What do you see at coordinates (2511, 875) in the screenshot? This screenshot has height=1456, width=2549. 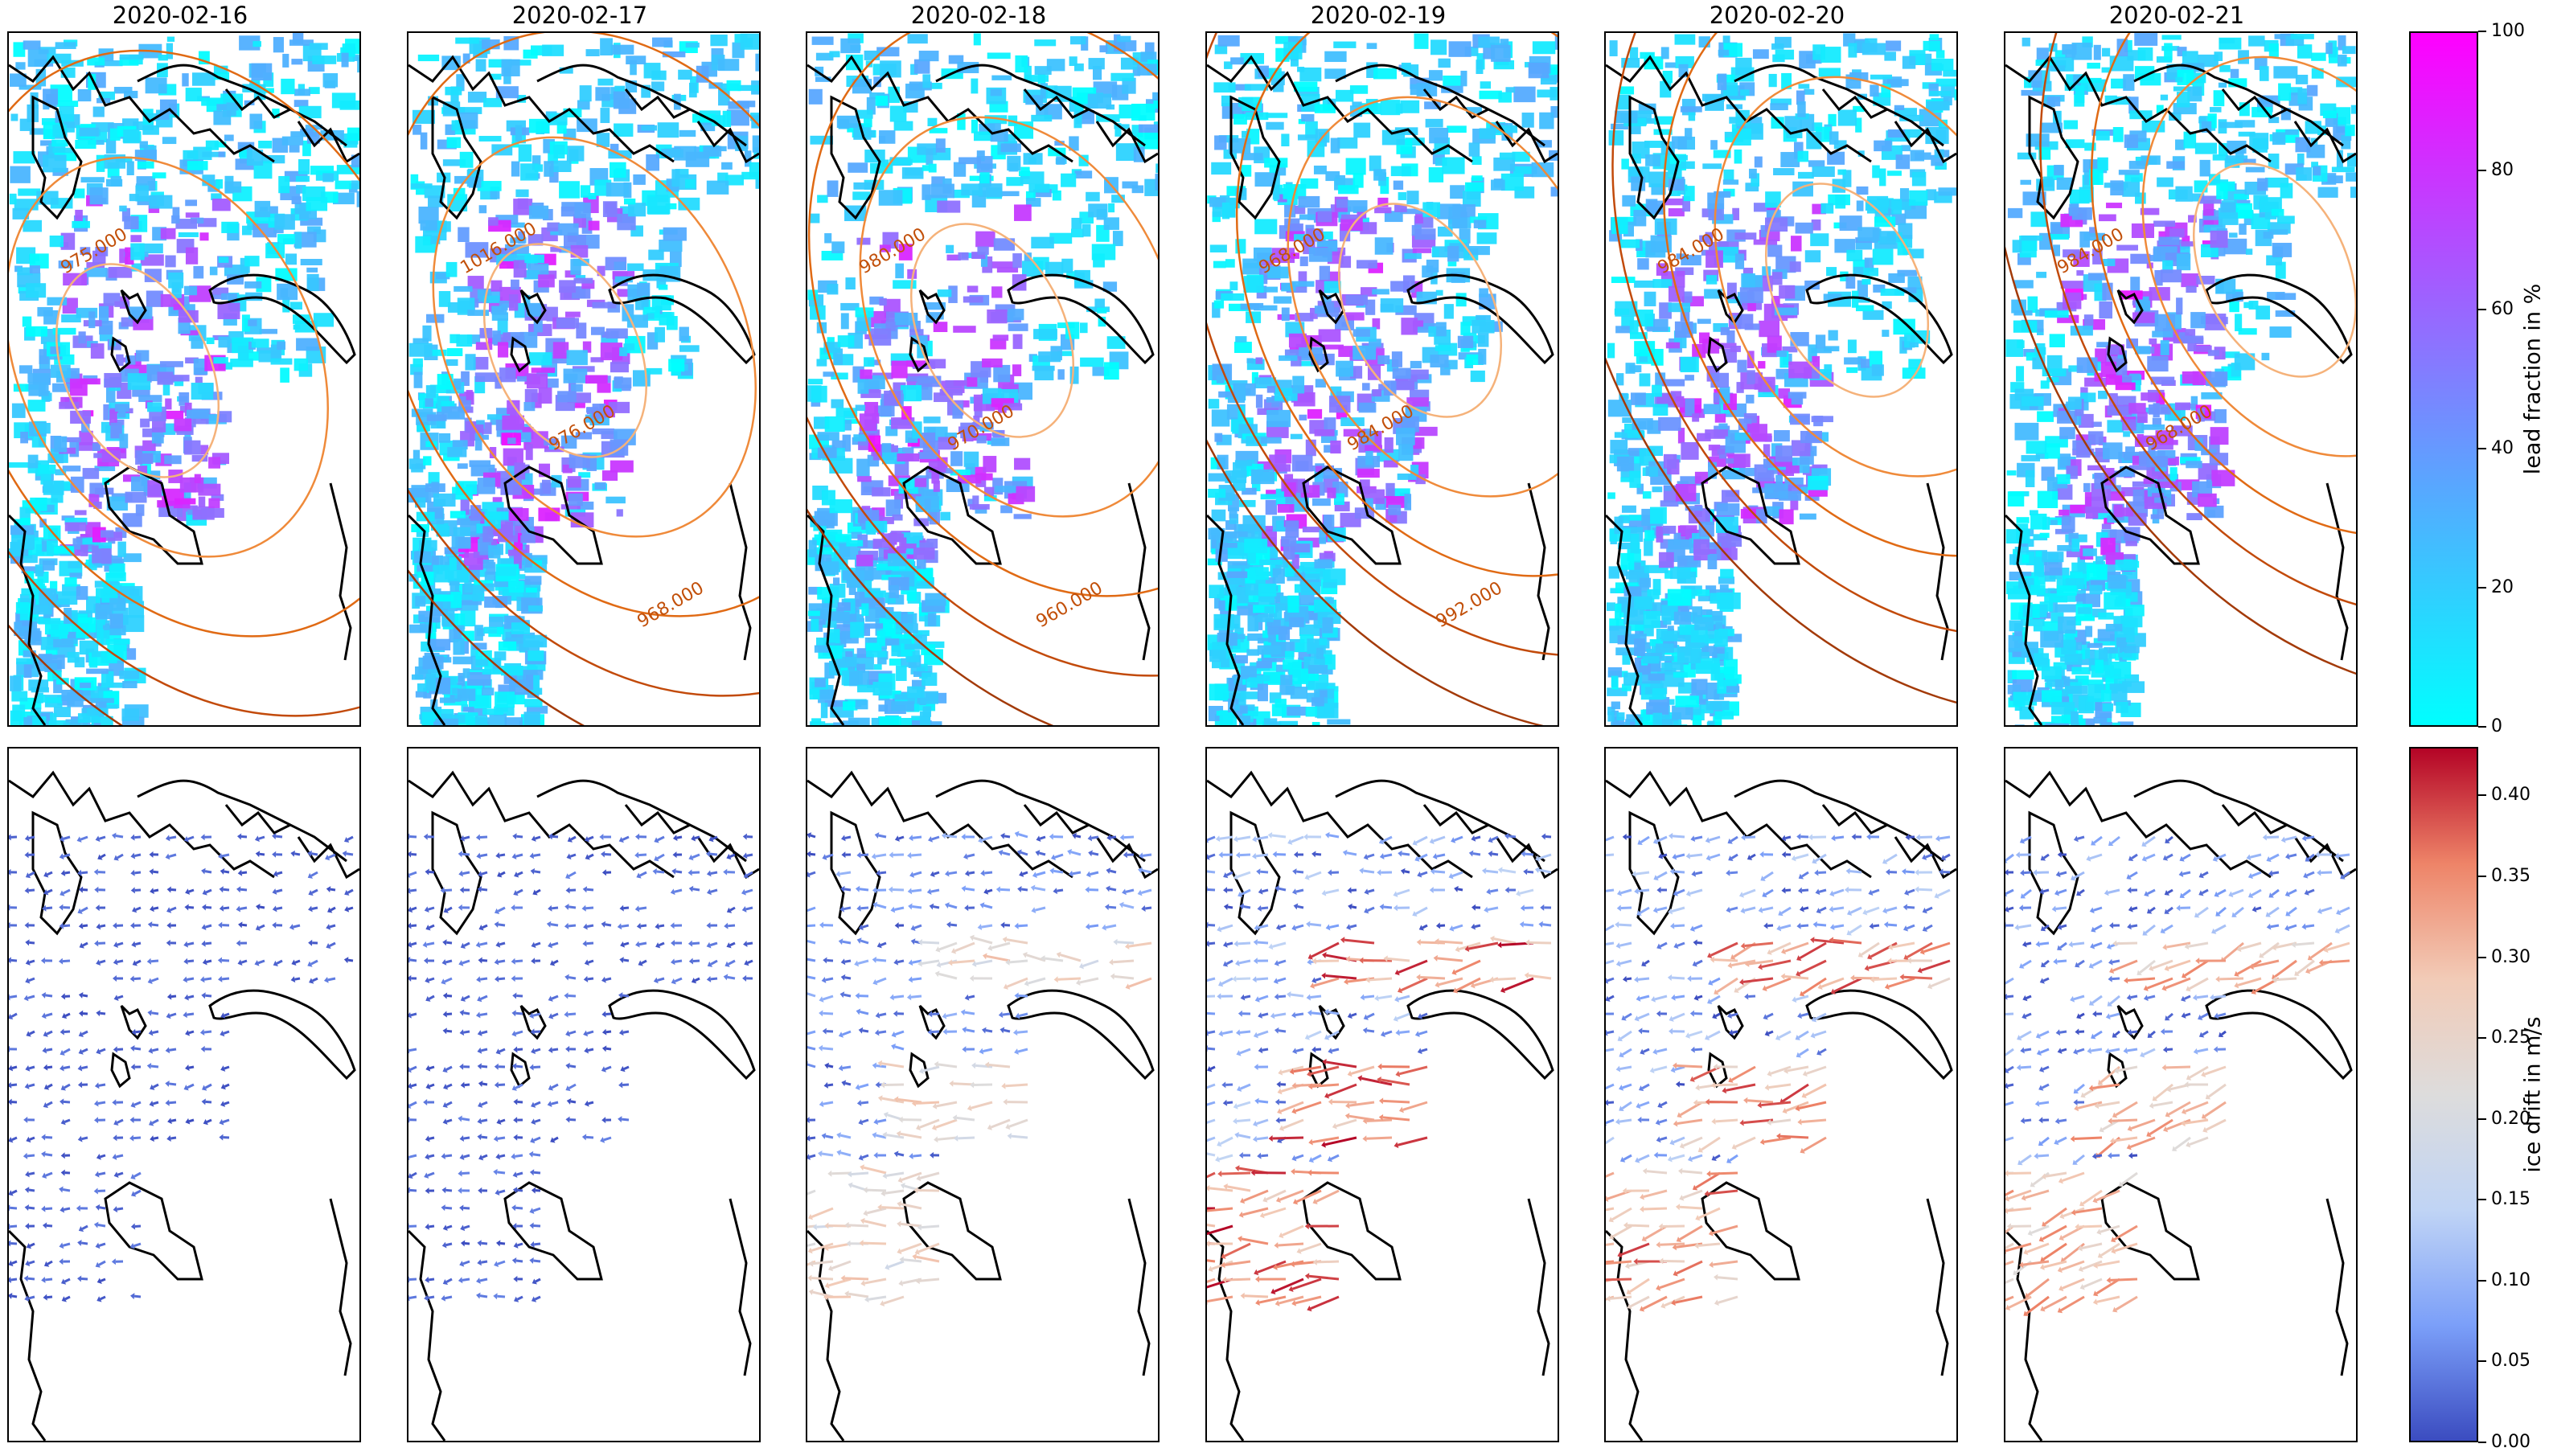 I see `colorbar-tick-label: 0.35` at bounding box center [2511, 875].